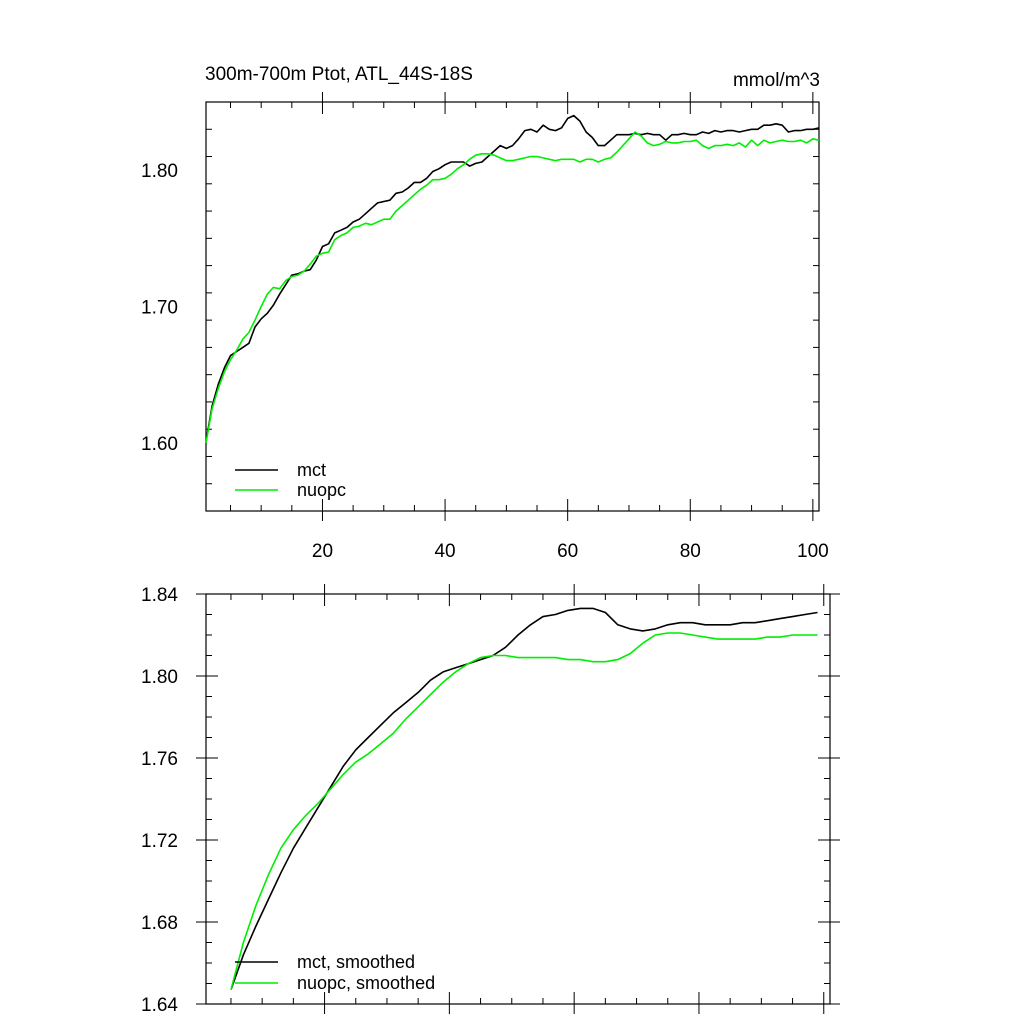  I want to click on legend-label-mct-smoothed: mct, smoothed, so click(356, 962).